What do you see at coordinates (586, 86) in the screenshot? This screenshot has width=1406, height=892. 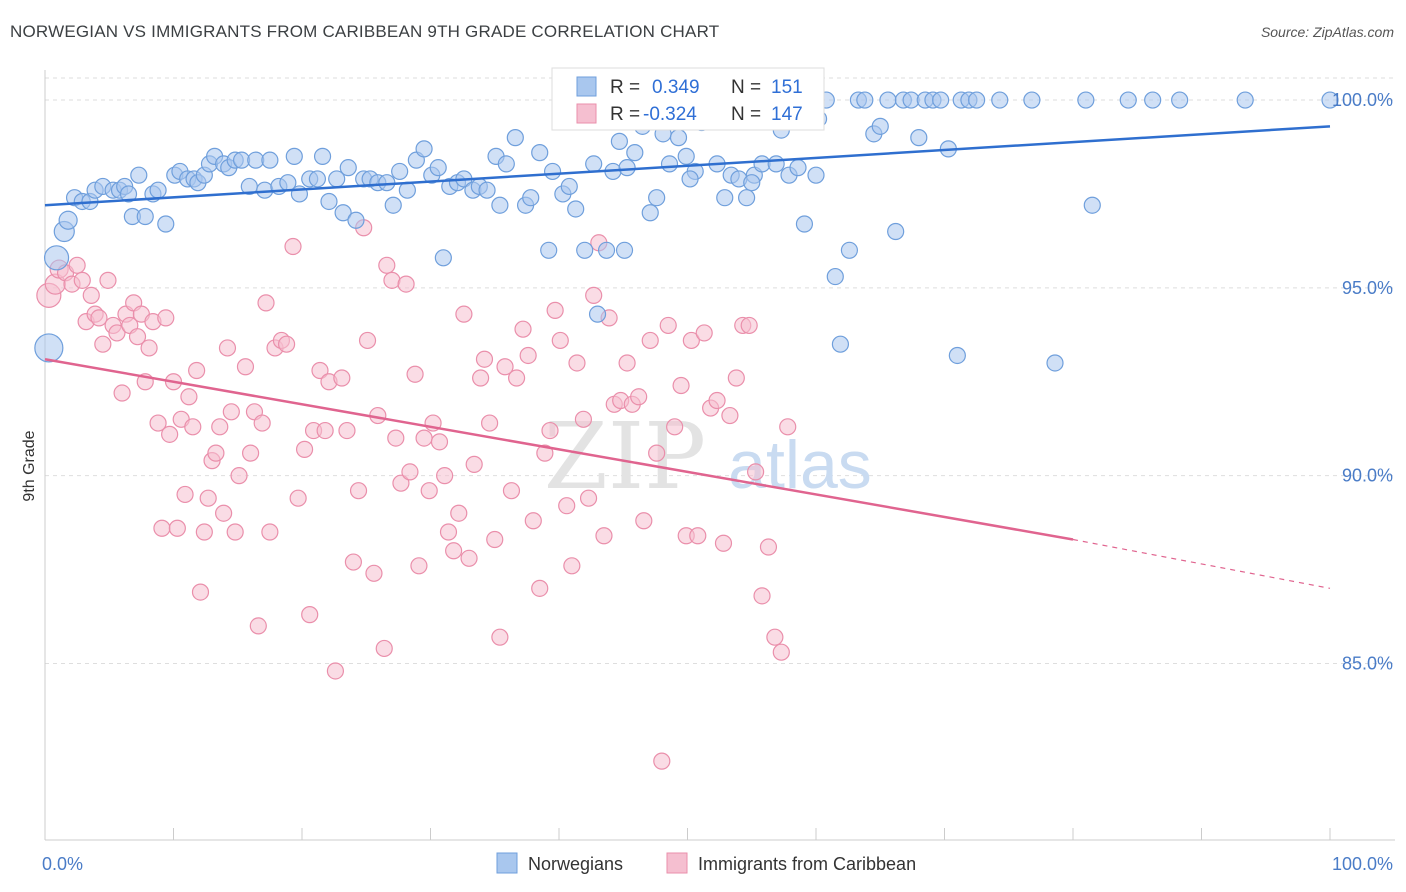 I see `legend-swatch-norwegians` at bounding box center [586, 86].